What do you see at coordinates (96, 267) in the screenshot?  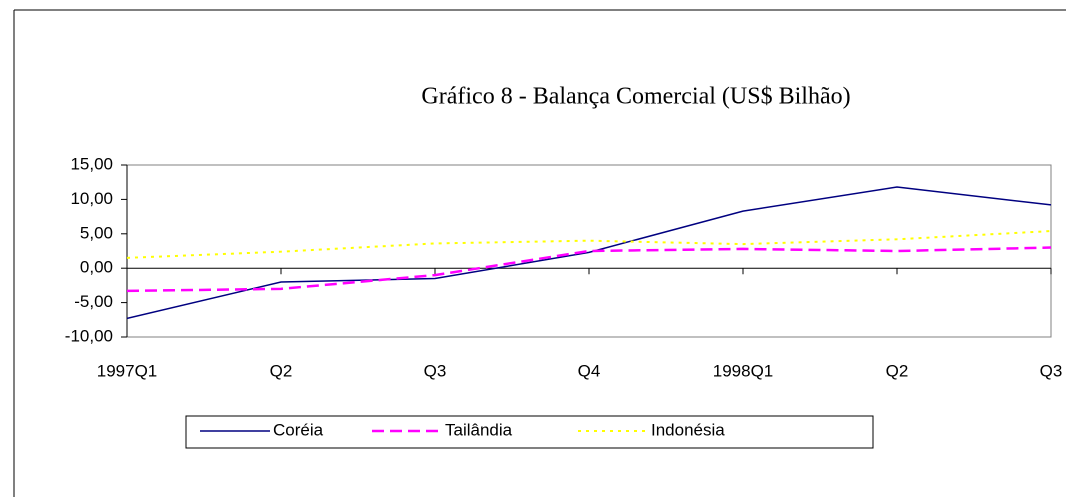 I see `y-tick-label: 0,00` at bounding box center [96, 267].